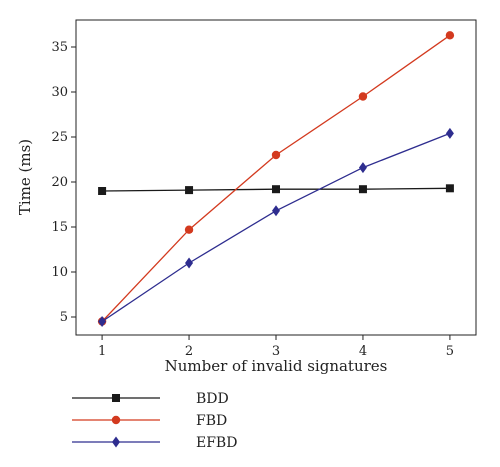 The image size is (500, 467). I want to click on y-tick-label: 25, so click(59, 137).